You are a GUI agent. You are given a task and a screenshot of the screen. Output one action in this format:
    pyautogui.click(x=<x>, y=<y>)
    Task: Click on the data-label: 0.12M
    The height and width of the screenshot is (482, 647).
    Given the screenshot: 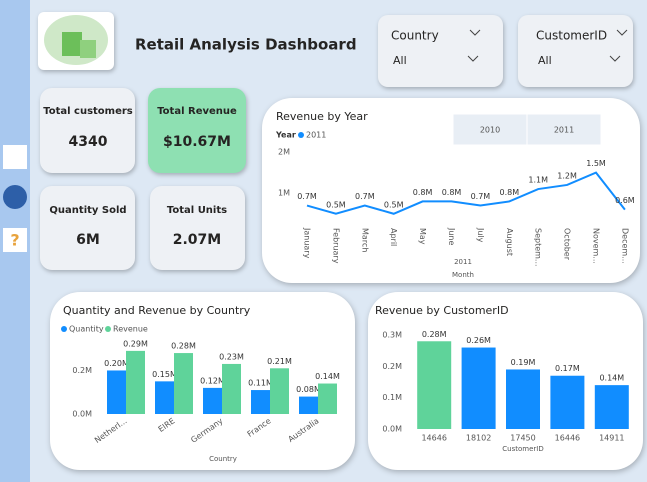 What is the action you would take?
    pyautogui.click(x=212, y=380)
    